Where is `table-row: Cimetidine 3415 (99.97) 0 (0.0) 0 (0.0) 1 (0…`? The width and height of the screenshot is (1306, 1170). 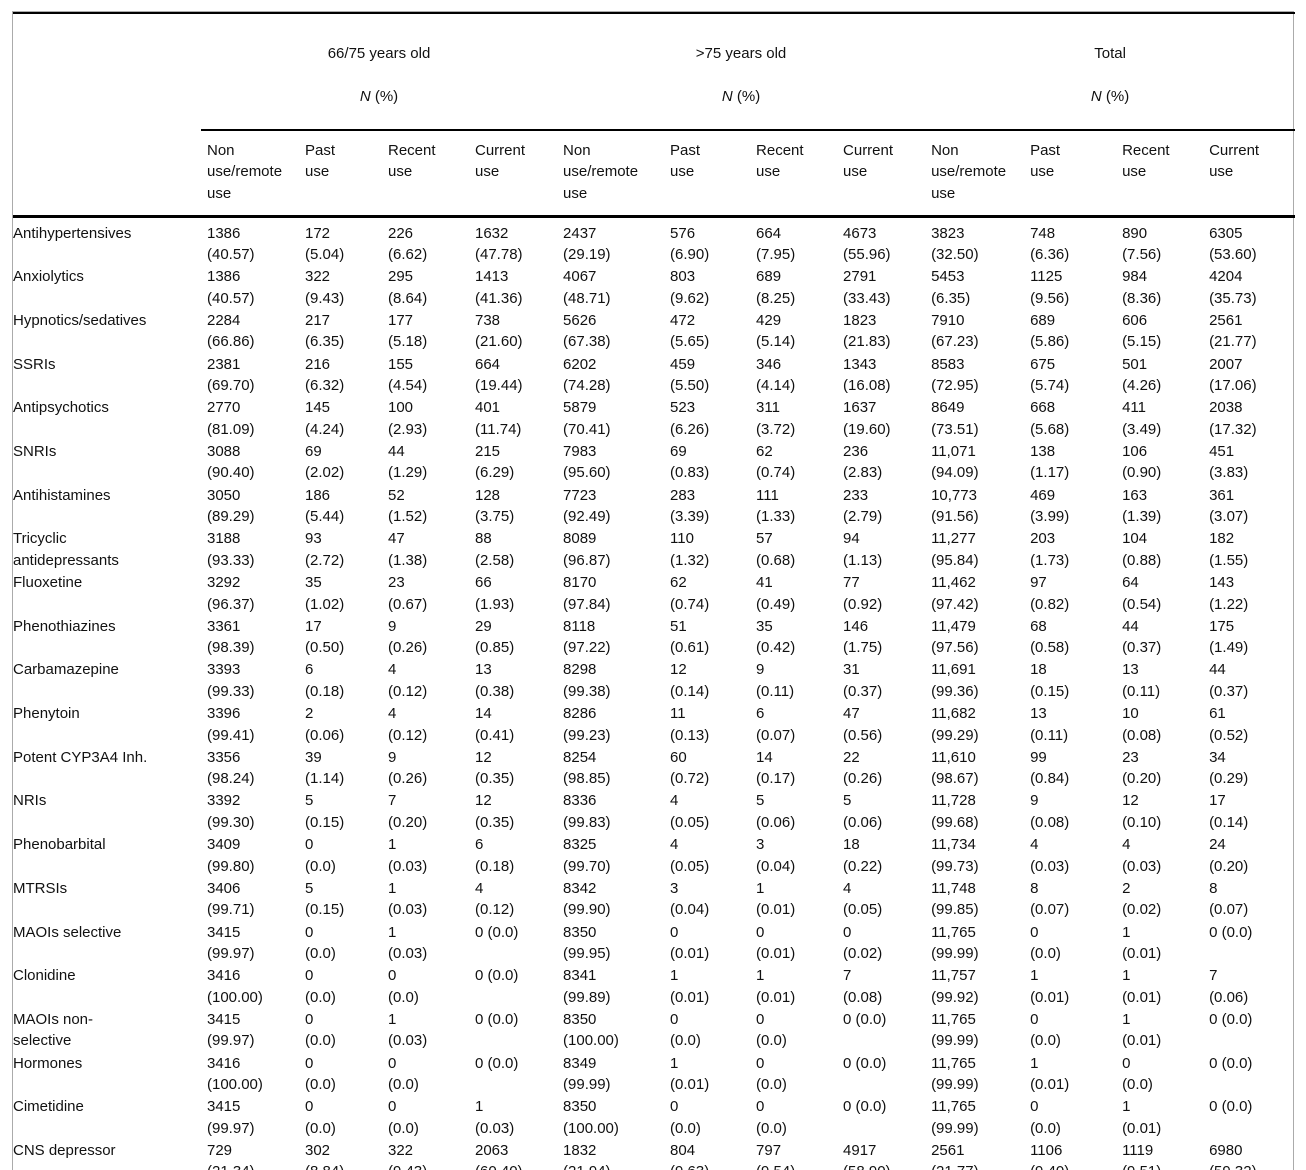
table-row: Cimetidine 3415 (99.97) 0 (0.0) 0 (0.0) 1 (0… is located at coordinates (654, 1118).